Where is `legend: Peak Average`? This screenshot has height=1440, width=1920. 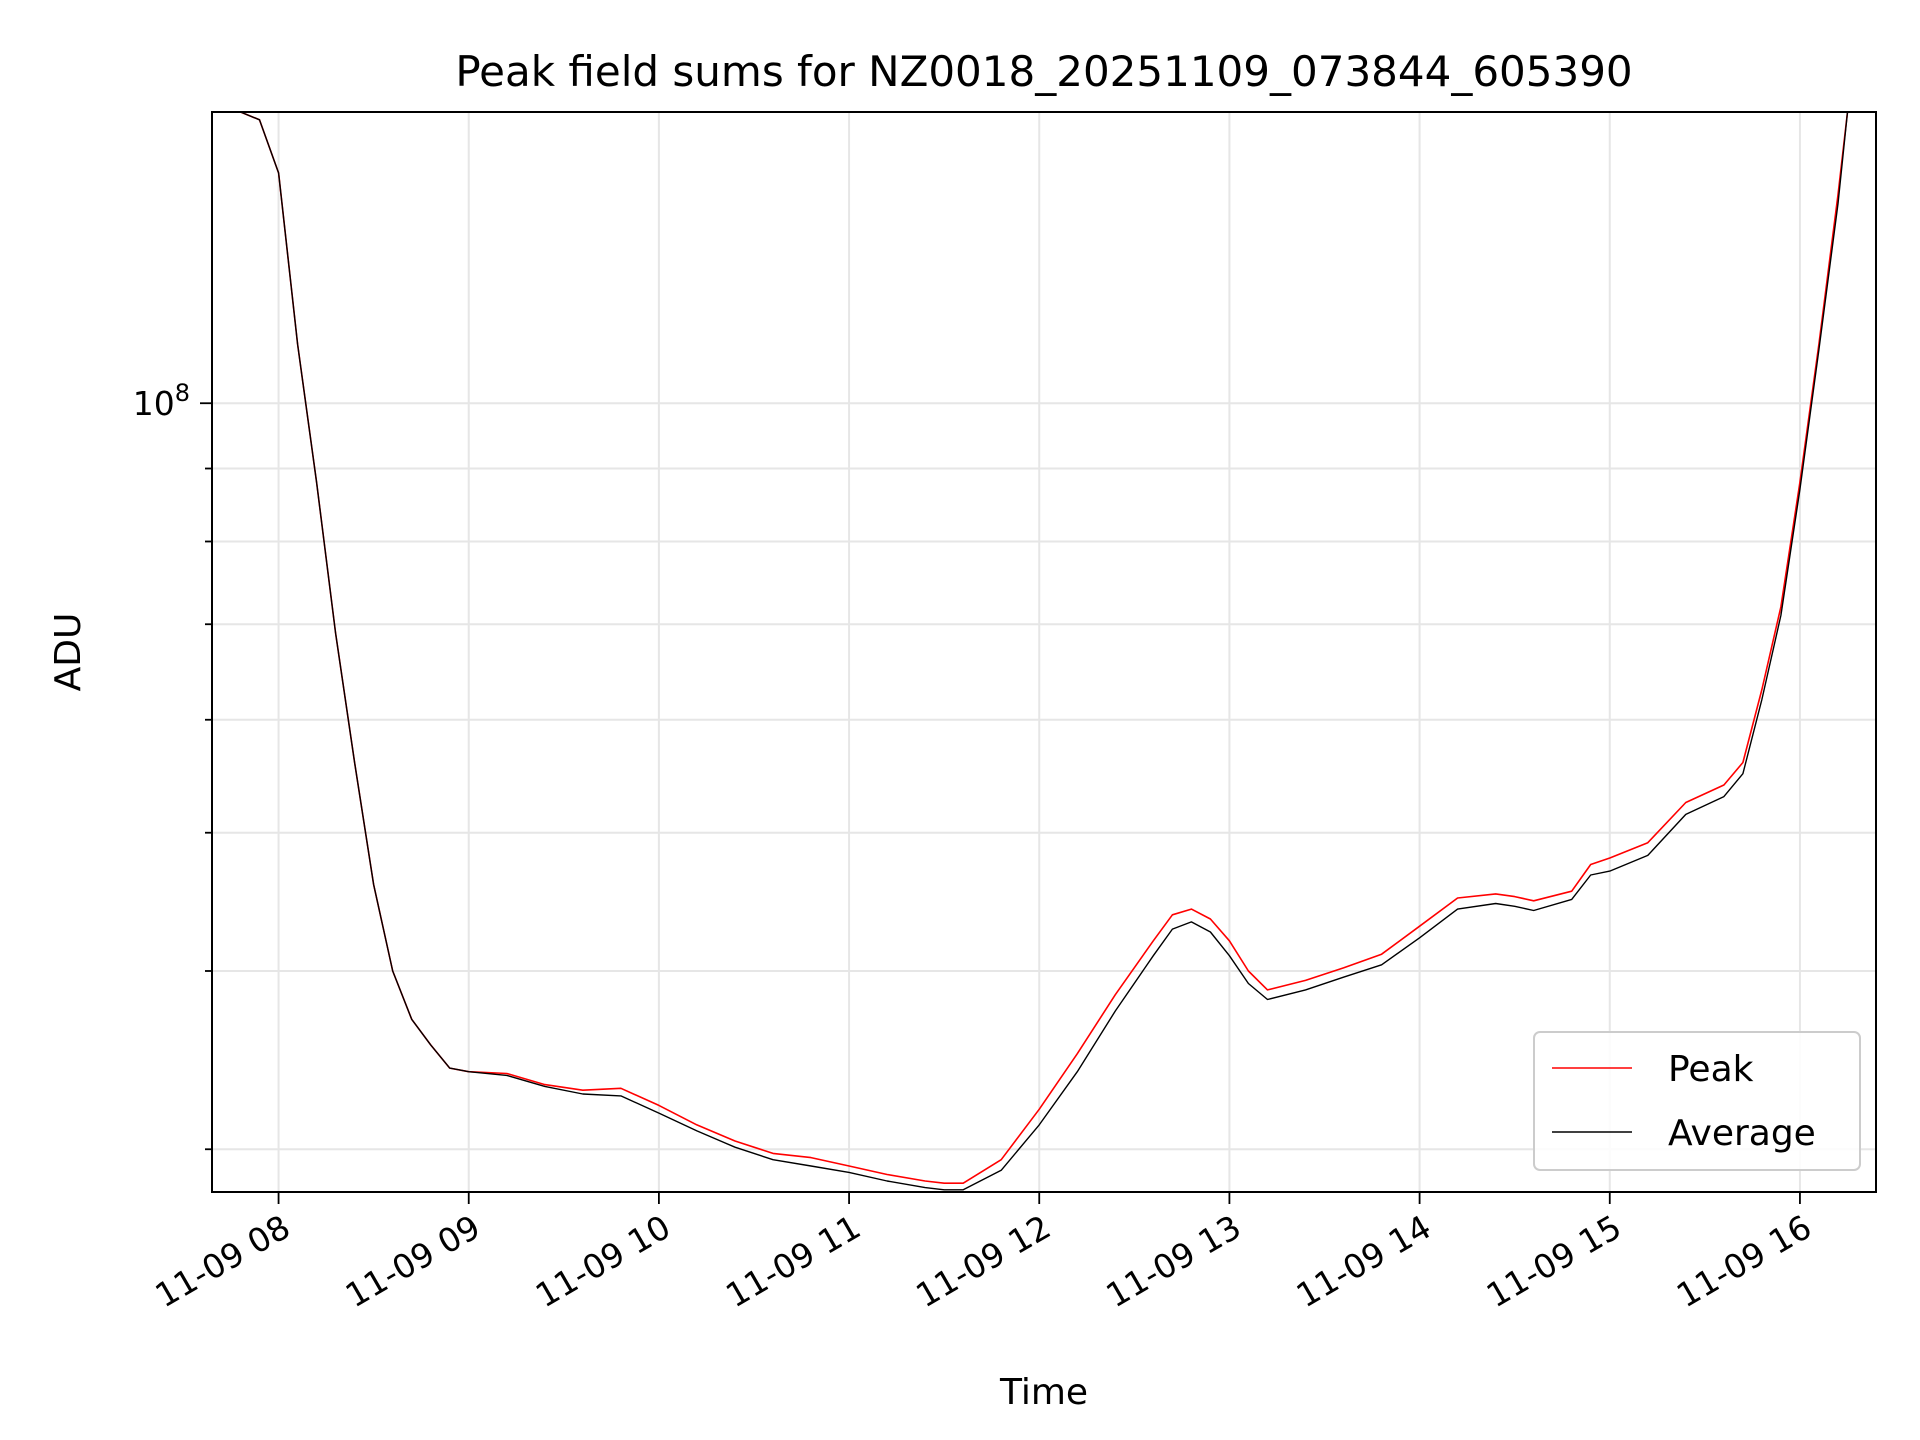
legend: Peak Average is located at coordinates (1697, 1101).